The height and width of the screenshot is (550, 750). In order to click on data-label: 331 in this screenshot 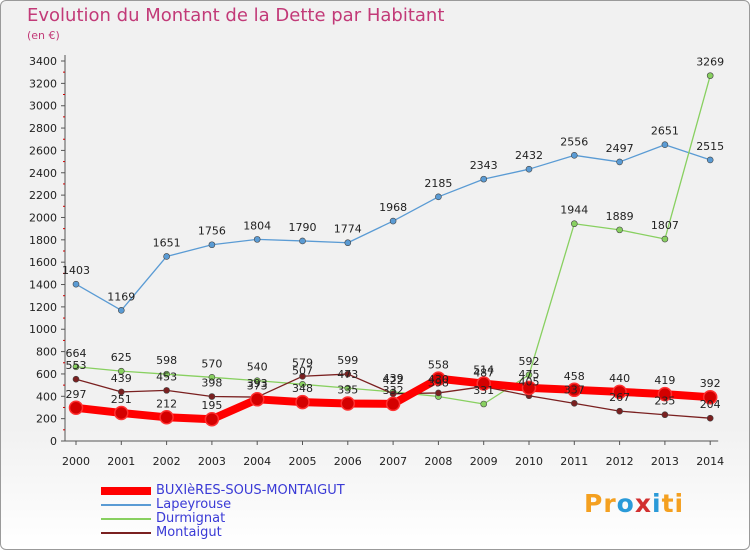, I will do `click(483, 390)`.